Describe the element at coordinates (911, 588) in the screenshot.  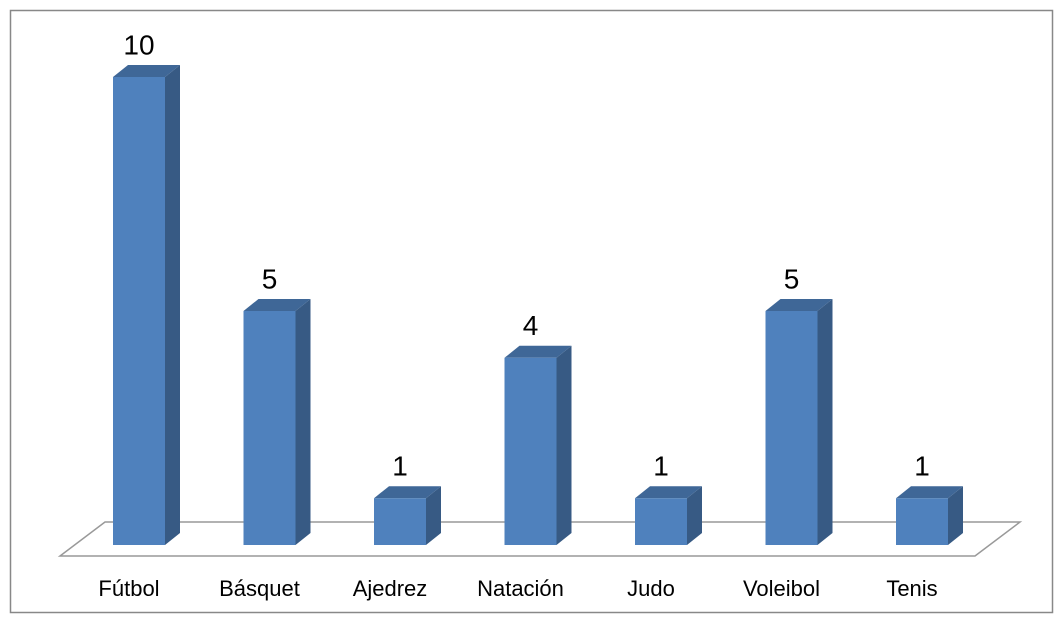
I see `x-tick-label: Tenis` at that location.